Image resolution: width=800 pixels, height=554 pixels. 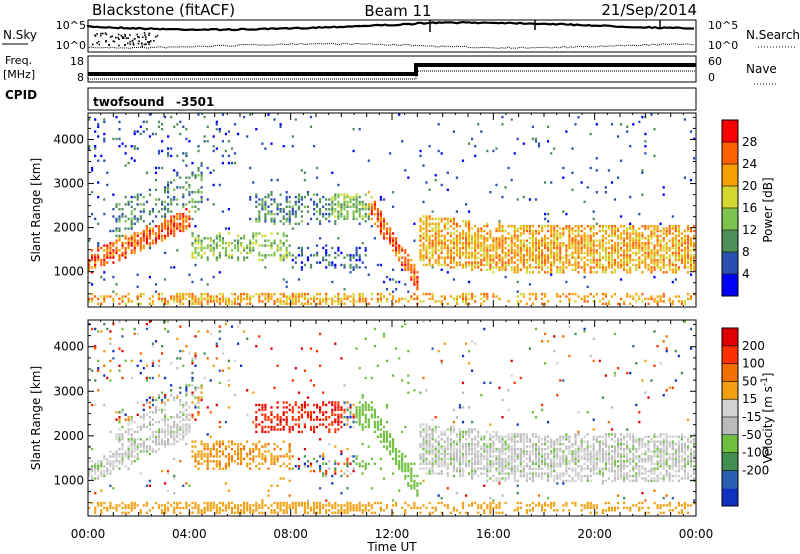 What do you see at coordinates (723, 25) in the screenshot?
I see `noise-right-tick-top: 10^5` at bounding box center [723, 25].